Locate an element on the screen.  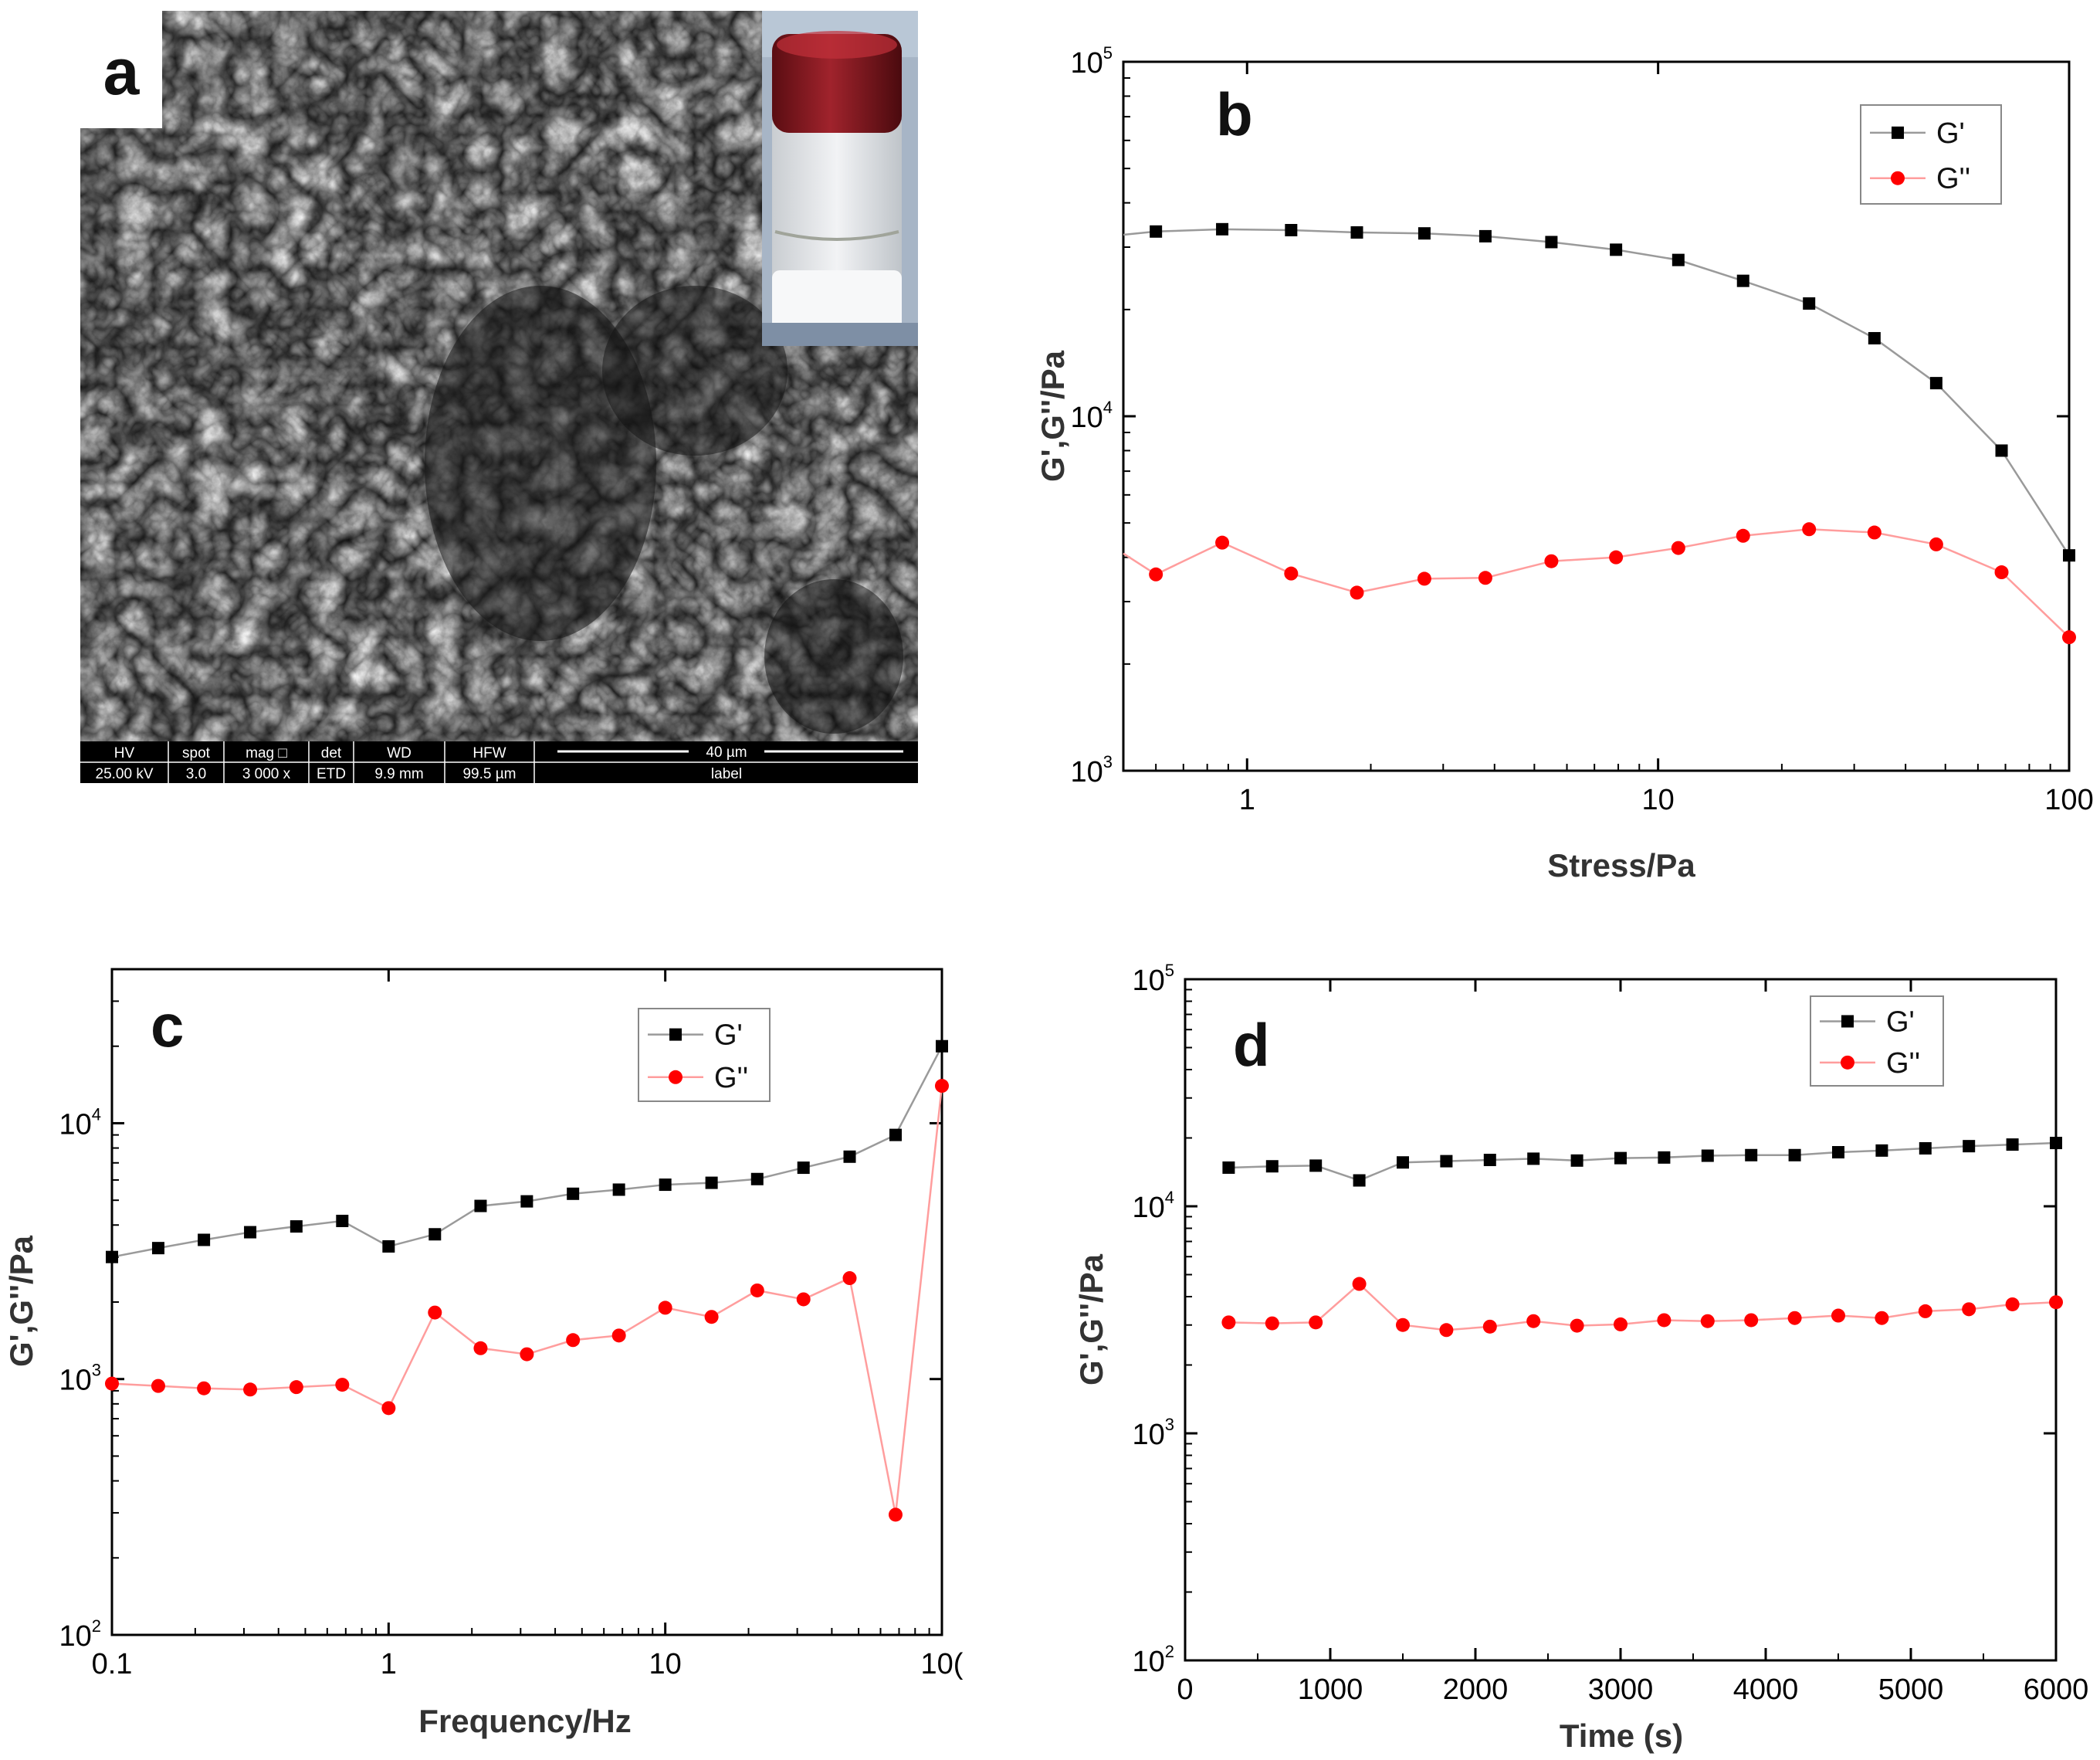
panel-label-d: d is located at coordinates (1252, 1045).